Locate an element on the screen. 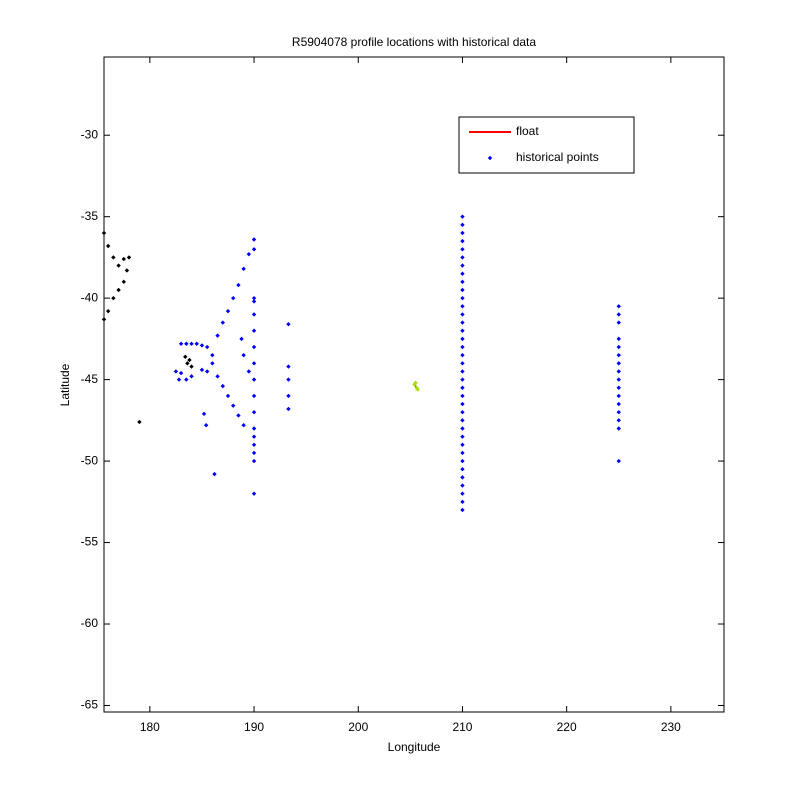 This screenshot has width=800, height=800. x-axis-label: Longitude is located at coordinates (414, 747).